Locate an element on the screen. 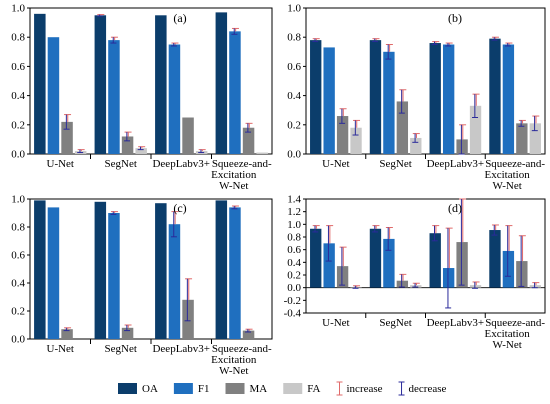 The width and height of the screenshot is (550, 404). legend: OA F1 MA FA increase decrease is located at coordinates (282, 388).